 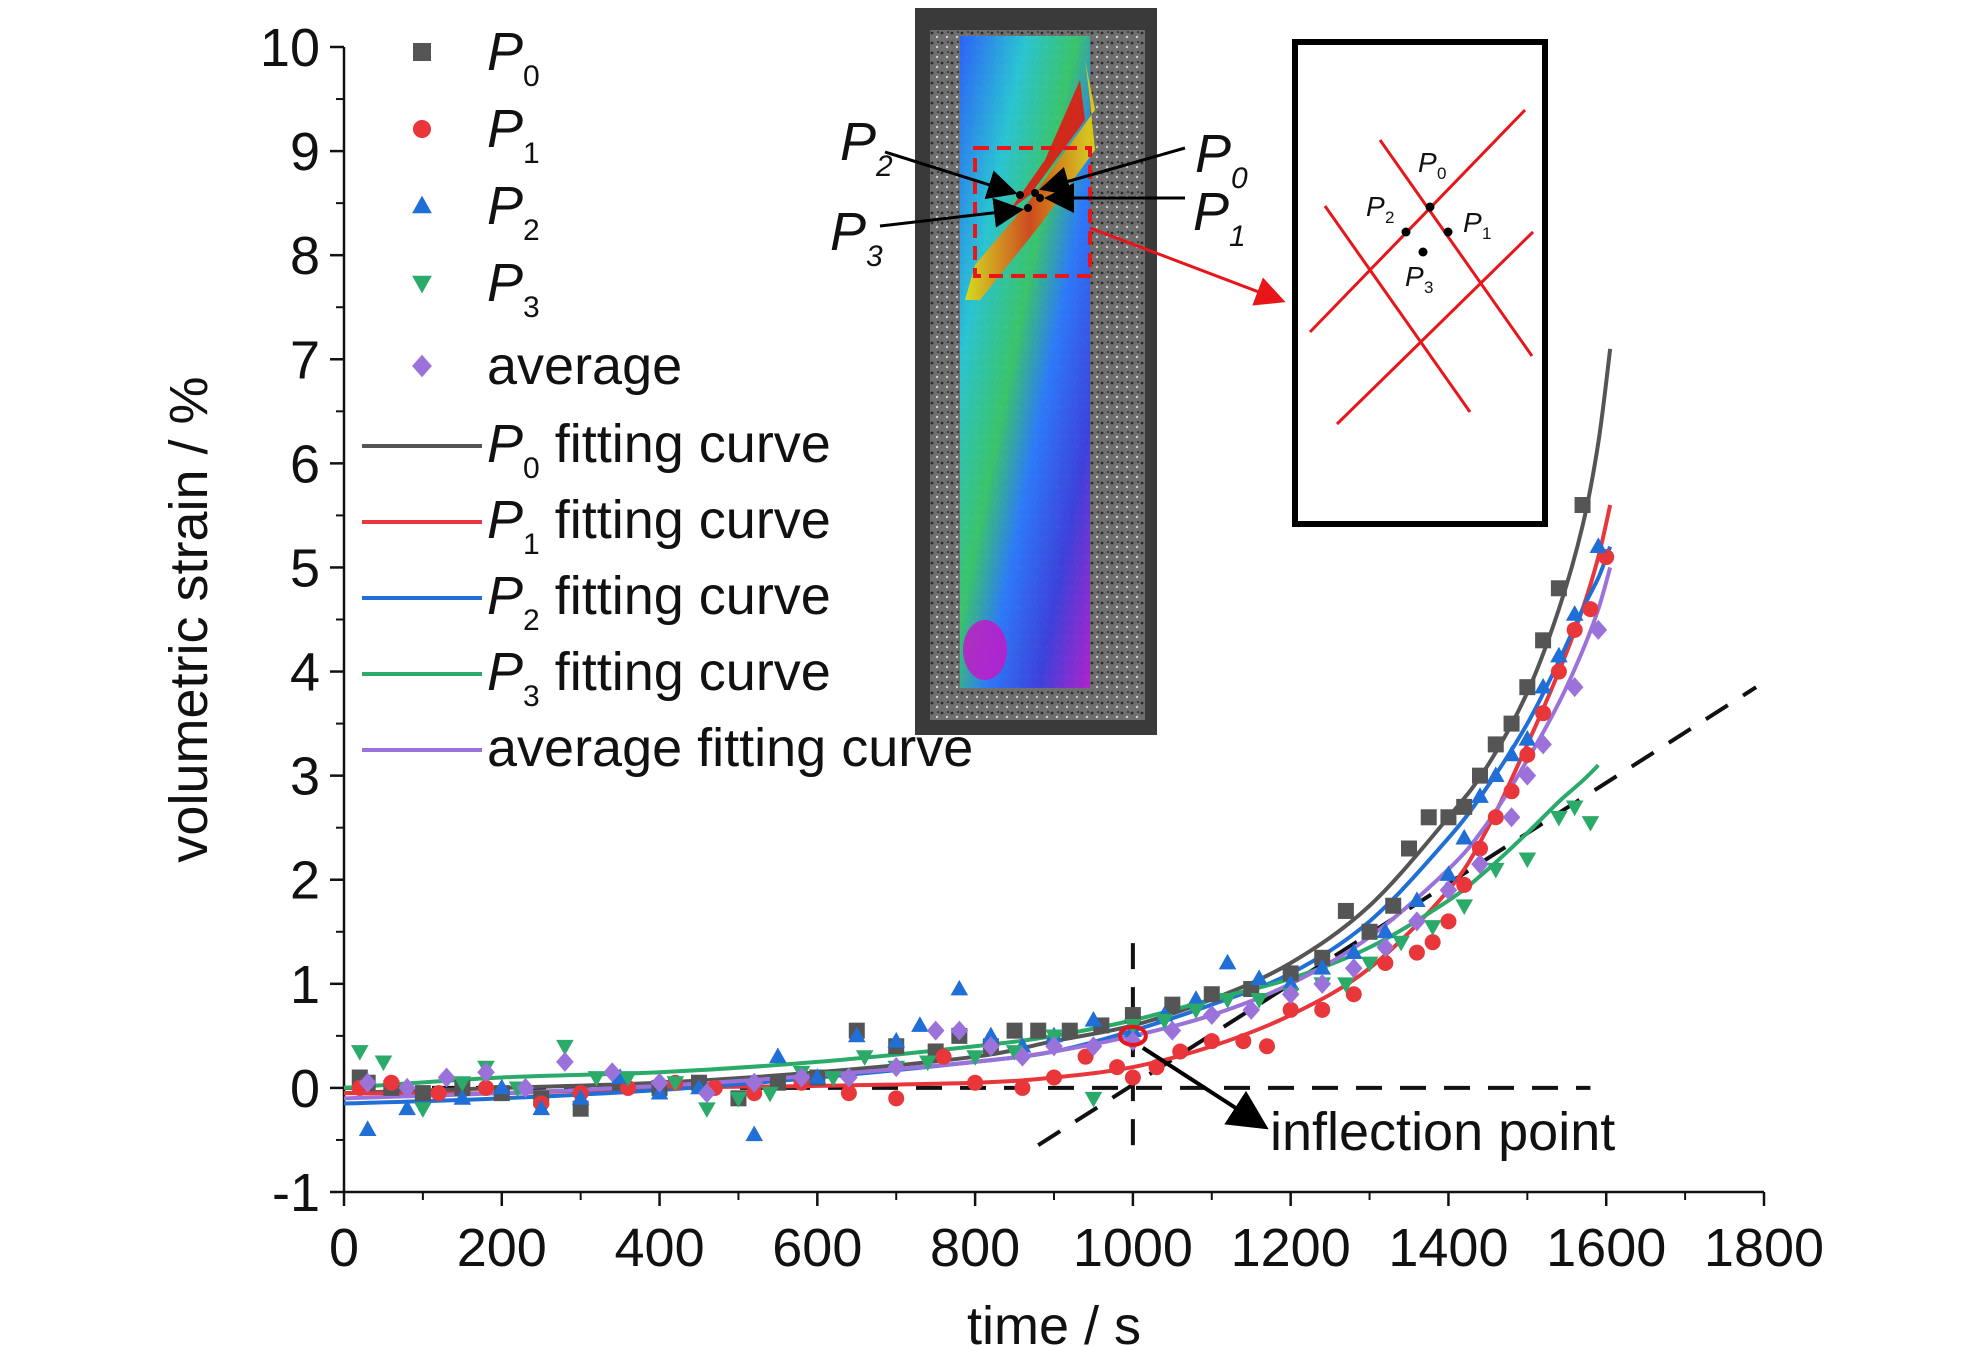 I want to click on zoom-labels: P 0P 2 P 1P 3, so click(x=1428, y=222).